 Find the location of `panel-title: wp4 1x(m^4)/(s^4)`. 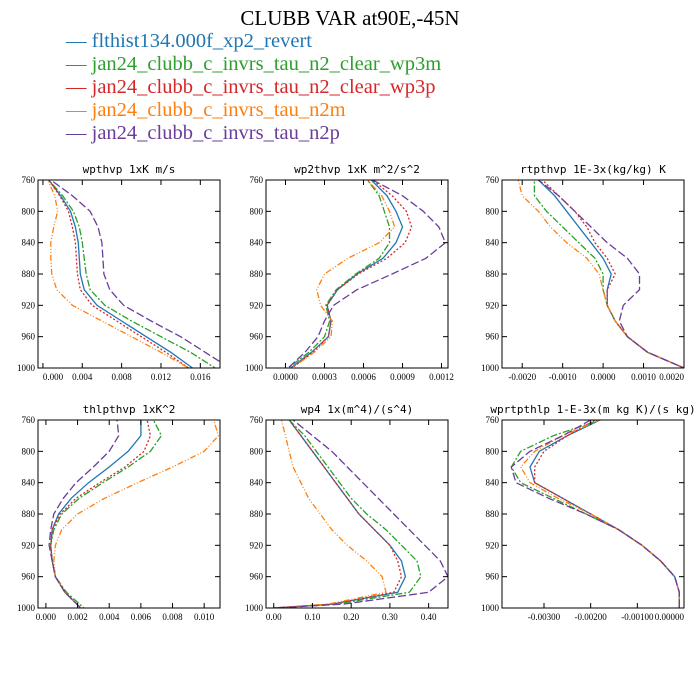

panel-title: wp4 1x(m^4)/(s^4) is located at coordinates (357, 409).